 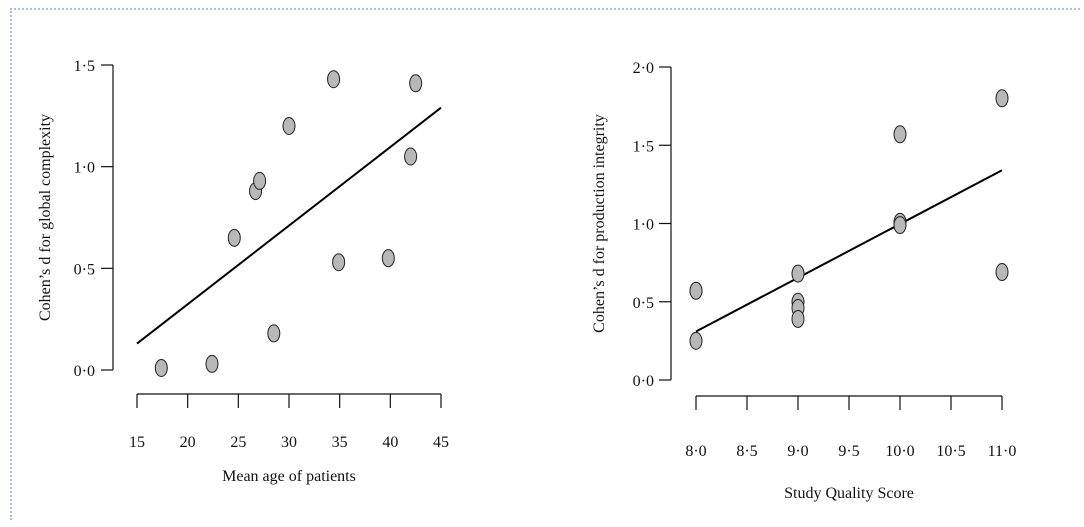 I want to click on x-tick-label: 25, so click(x=238, y=442).